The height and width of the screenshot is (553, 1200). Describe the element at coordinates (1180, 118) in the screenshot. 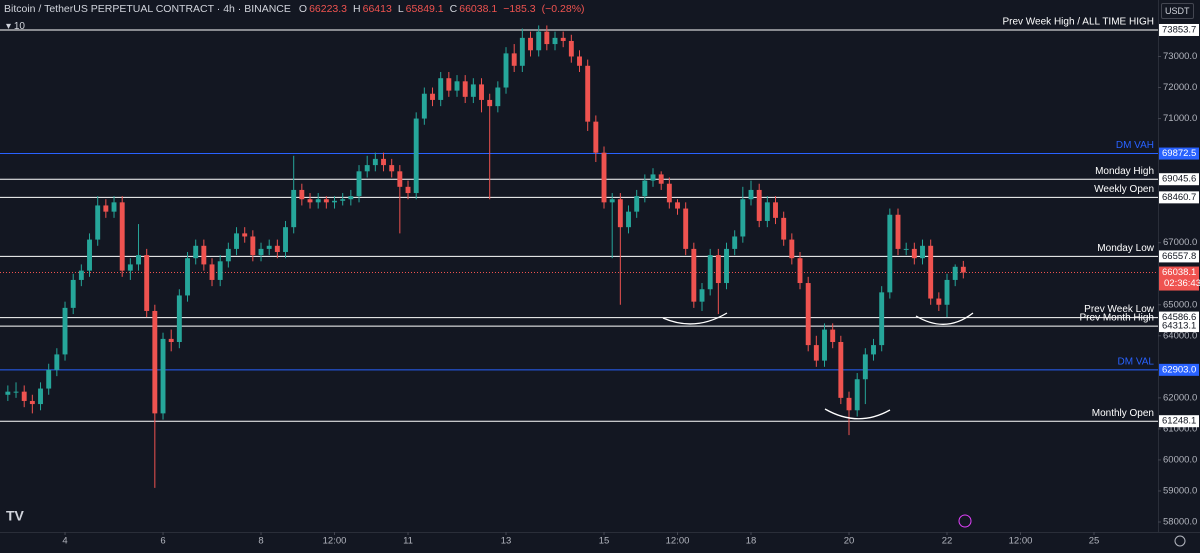

I see `y-tick-label: 71000.0` at that location.